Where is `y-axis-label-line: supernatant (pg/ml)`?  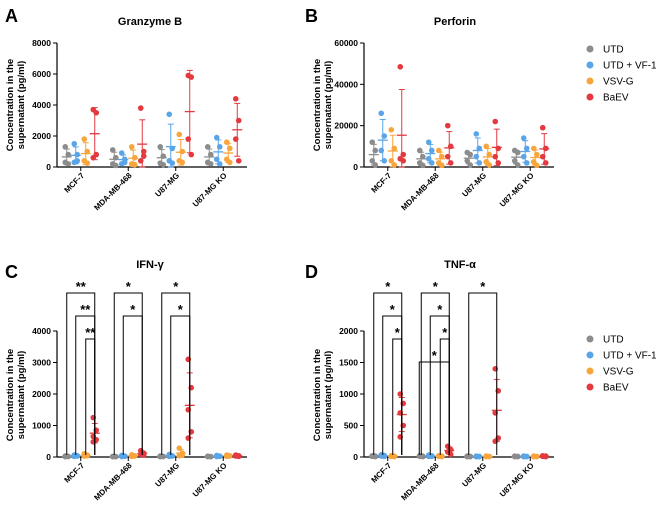 y-axis-label-line: supernatant (pg/ml) is located at coordinates (328, 395).